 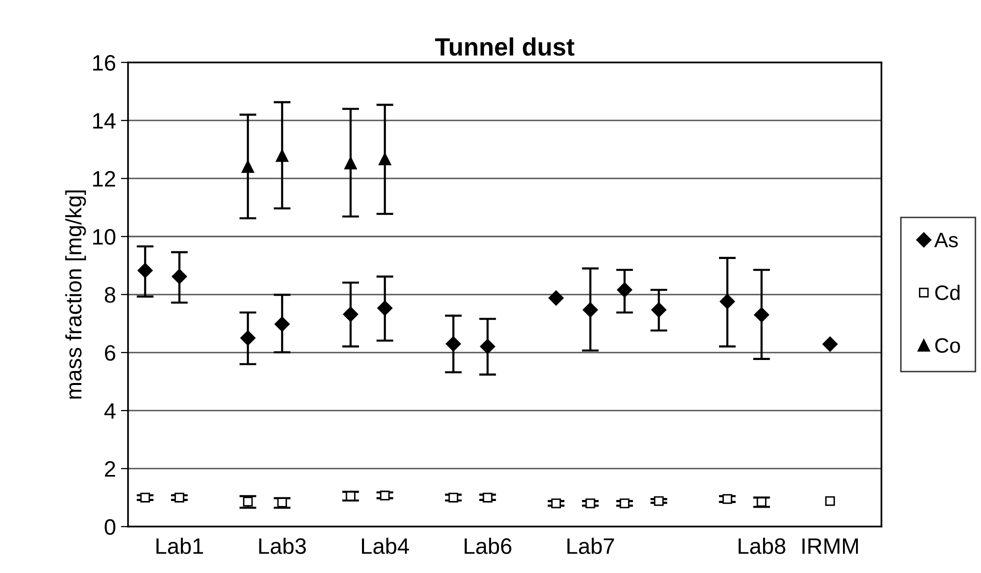 What do you see at coordinates (110, 411) in the screenshot?
I see `y-tick-label: 4` at bounding box center [110, 411].